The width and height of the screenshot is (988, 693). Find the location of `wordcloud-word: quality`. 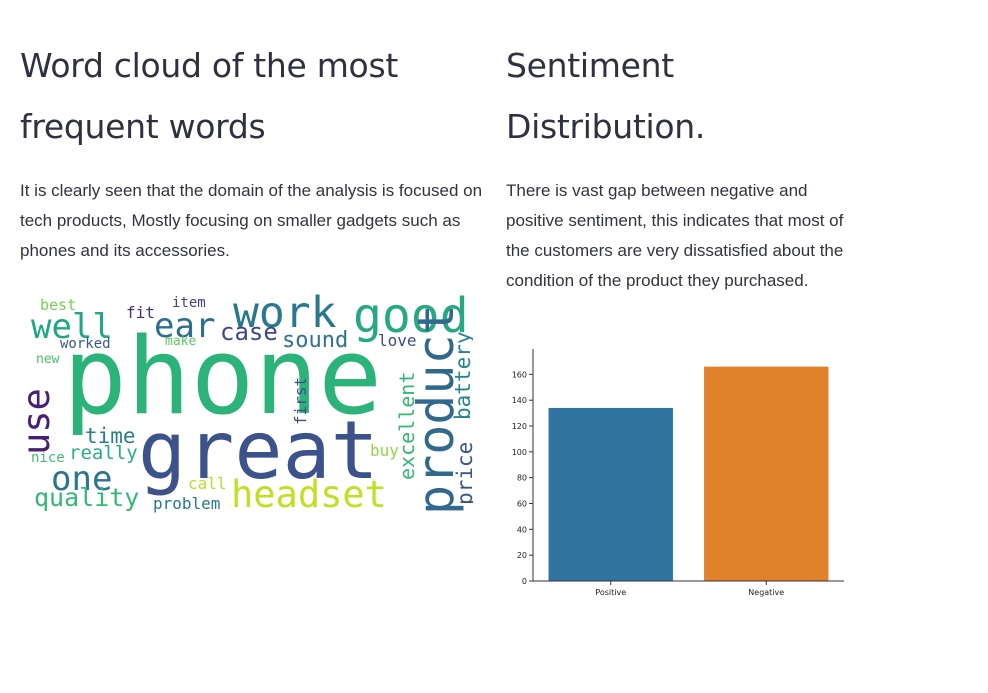

wordcloud-word: quality is located at coordinates (86, 497).